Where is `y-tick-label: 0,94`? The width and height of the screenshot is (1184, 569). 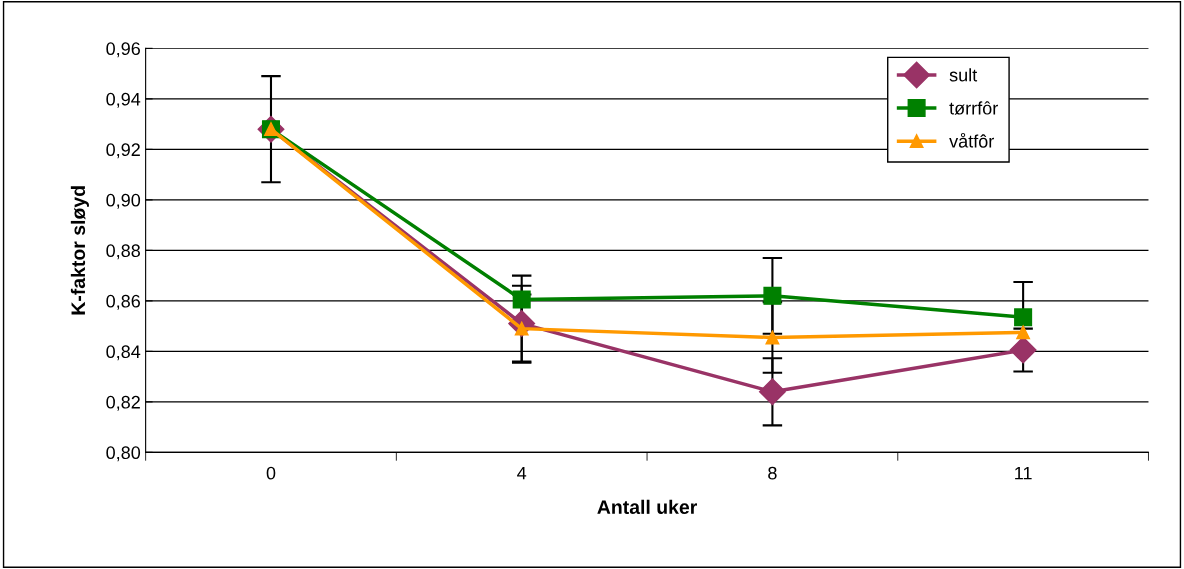
y-tick-label: 0,94 is located at coordinates (123, 100).